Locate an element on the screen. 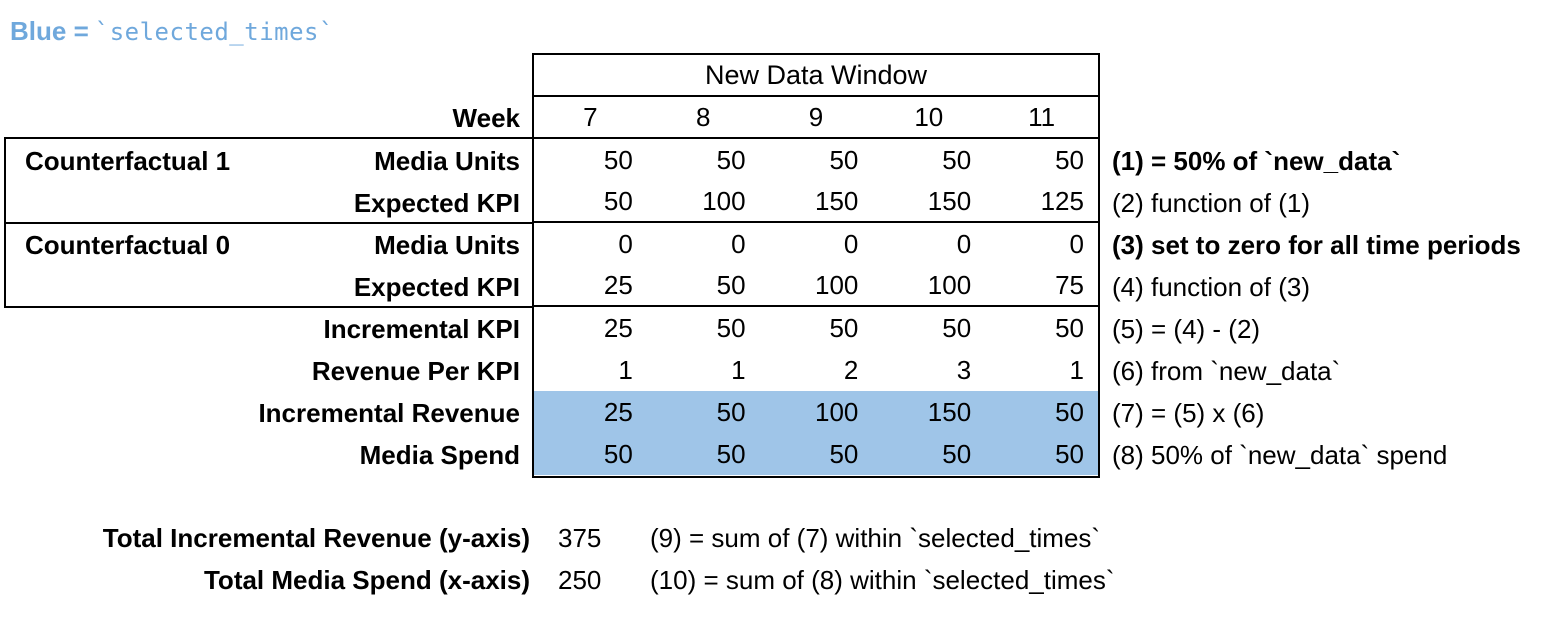 The width and height of the screenshot is (1544, 620). row-annotation: (6) from `new_data` is located at coordinates (1226, 371).